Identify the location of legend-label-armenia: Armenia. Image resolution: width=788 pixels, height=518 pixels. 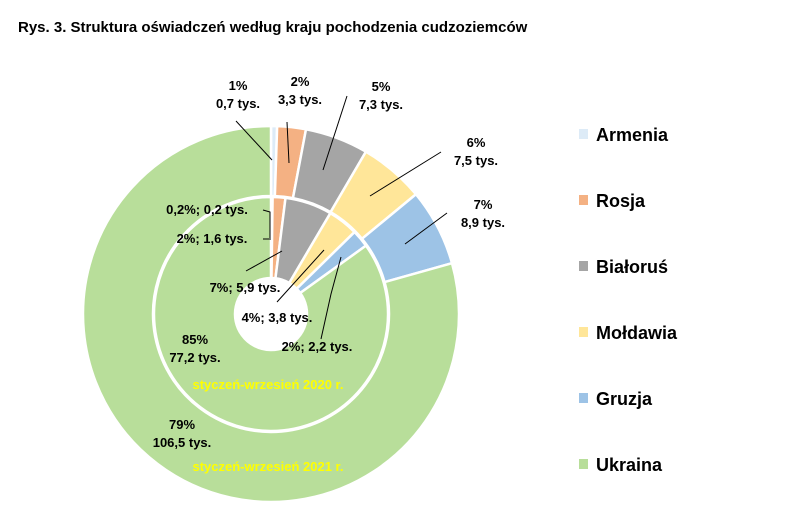
(632, 135).